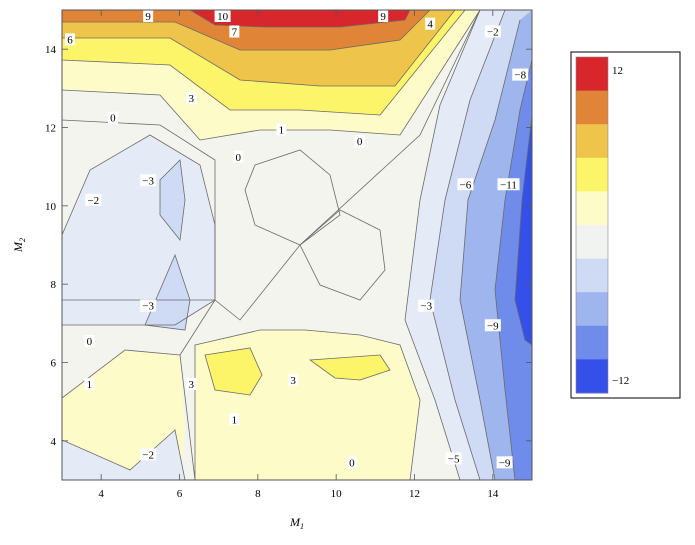 This screenshot has width=695, height=545. What do you see at coordinates (414, 494) in the screenshot?
I see `x-tick-label: 12` at bounding box center [414, 494].